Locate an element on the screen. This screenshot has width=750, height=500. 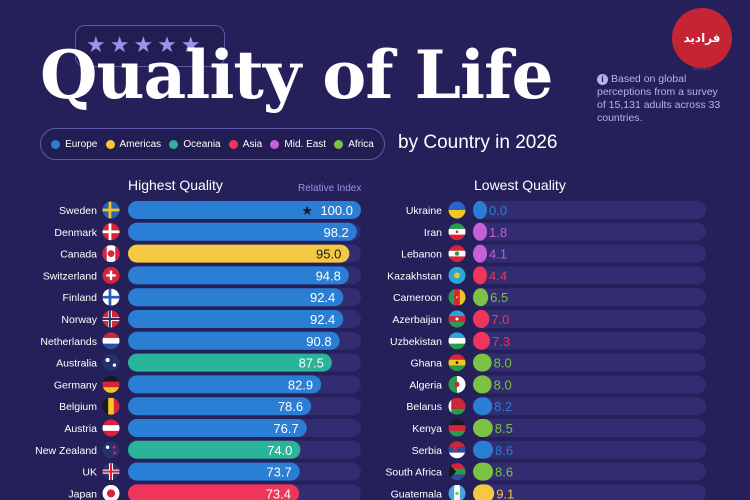
flag-norway-band is located at coordinates (111, 319).